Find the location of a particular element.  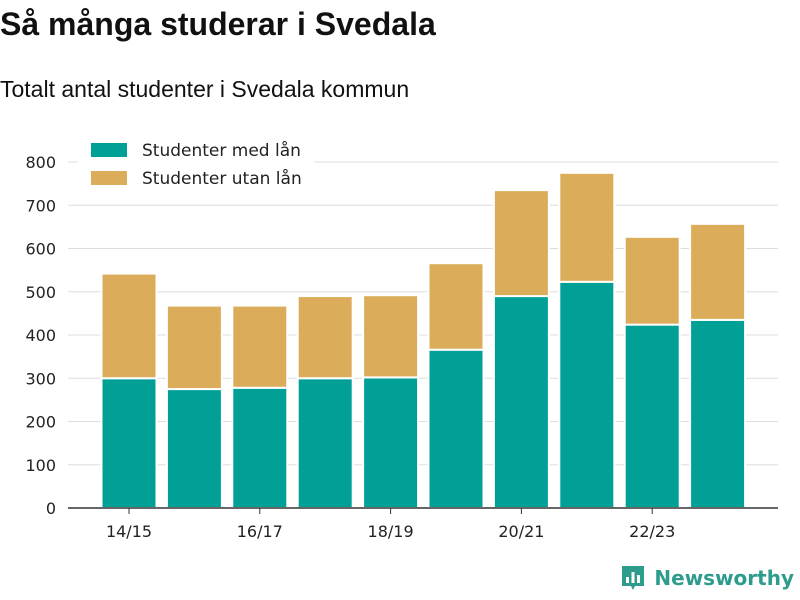

newsworthy-logo: Newsworthy is located at coordinates (707, 578).